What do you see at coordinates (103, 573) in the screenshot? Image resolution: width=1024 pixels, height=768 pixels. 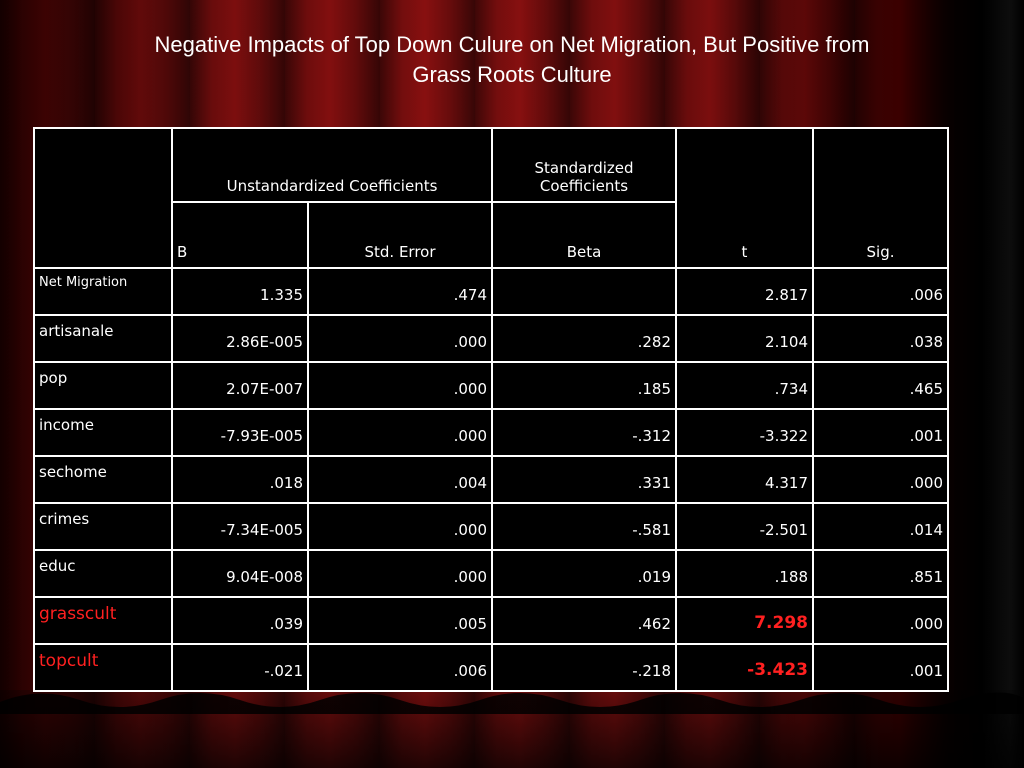 I see `row-label: educ` at bounding box center [103, 573].